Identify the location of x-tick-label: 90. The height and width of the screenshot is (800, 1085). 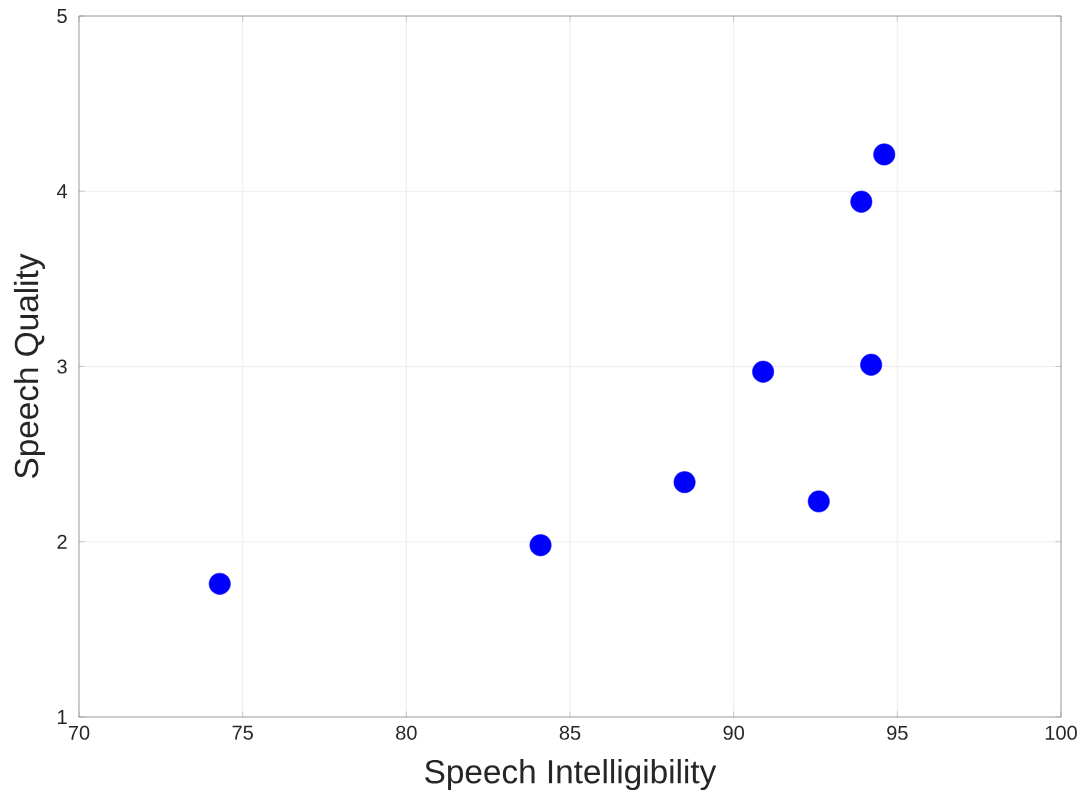
(733, 732).